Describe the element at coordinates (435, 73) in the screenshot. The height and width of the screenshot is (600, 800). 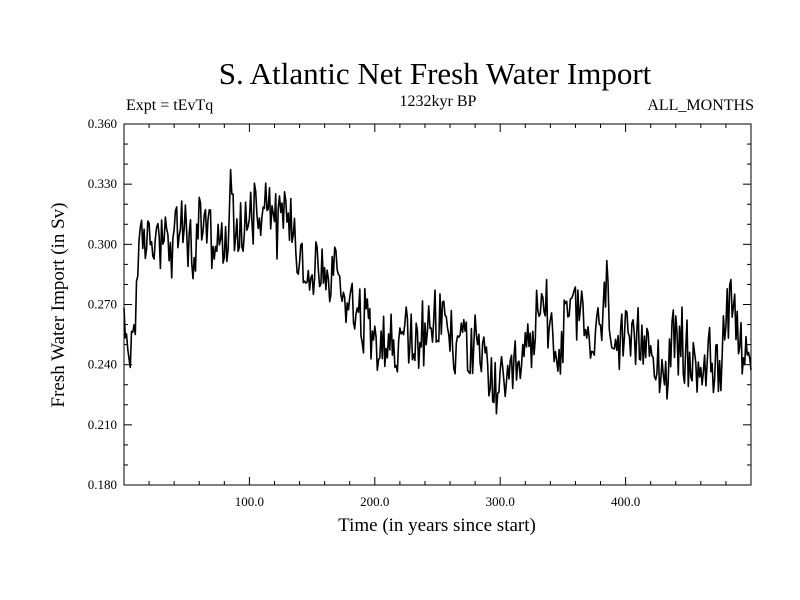
I see `chart-title: S. Atlantic Net Fresh Water Import` at that location.